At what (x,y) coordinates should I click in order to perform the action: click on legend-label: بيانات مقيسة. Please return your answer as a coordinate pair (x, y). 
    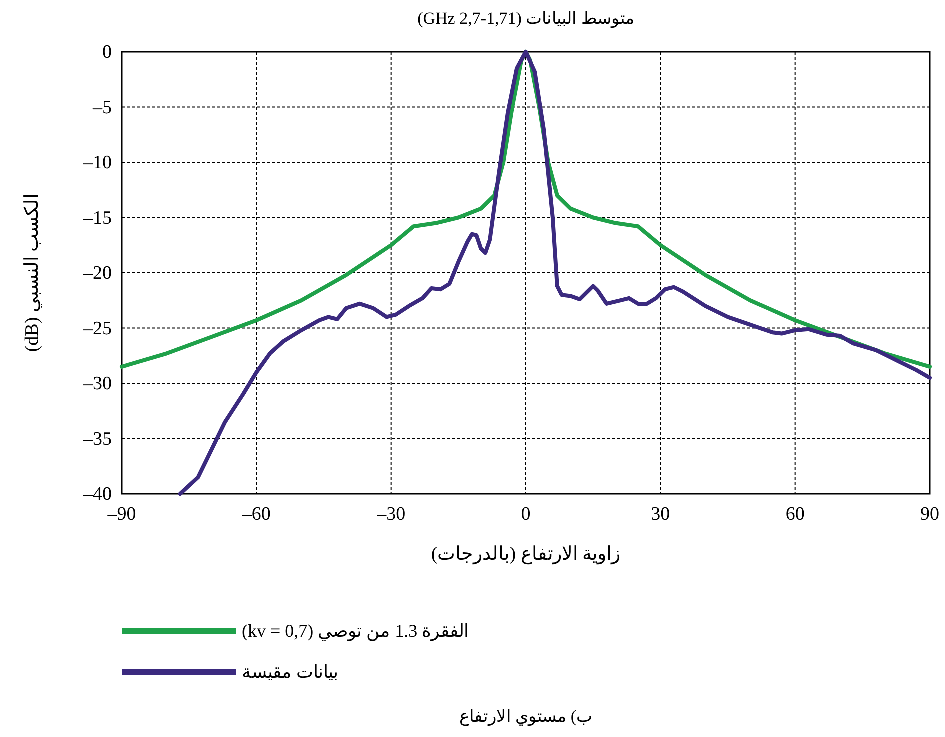
    Looking at the image, I should click on (290, 672).